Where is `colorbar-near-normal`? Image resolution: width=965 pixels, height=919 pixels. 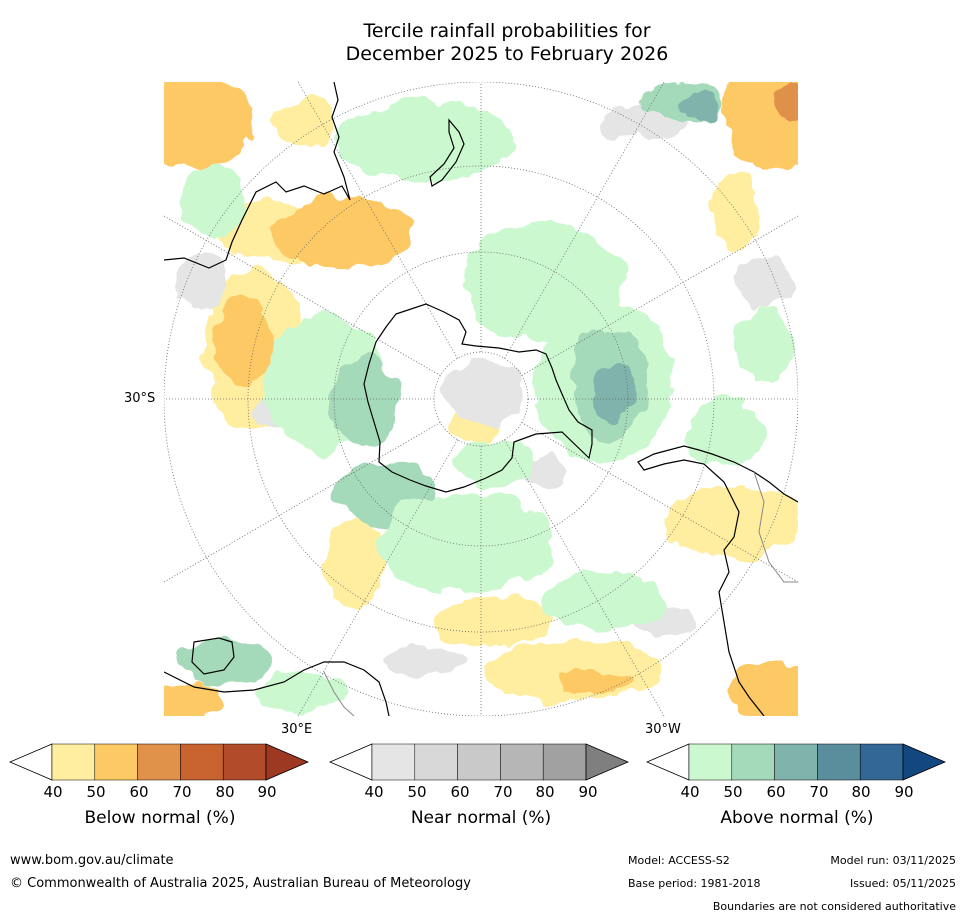
colorbar-near-normal is located at coordinates (480, 762).